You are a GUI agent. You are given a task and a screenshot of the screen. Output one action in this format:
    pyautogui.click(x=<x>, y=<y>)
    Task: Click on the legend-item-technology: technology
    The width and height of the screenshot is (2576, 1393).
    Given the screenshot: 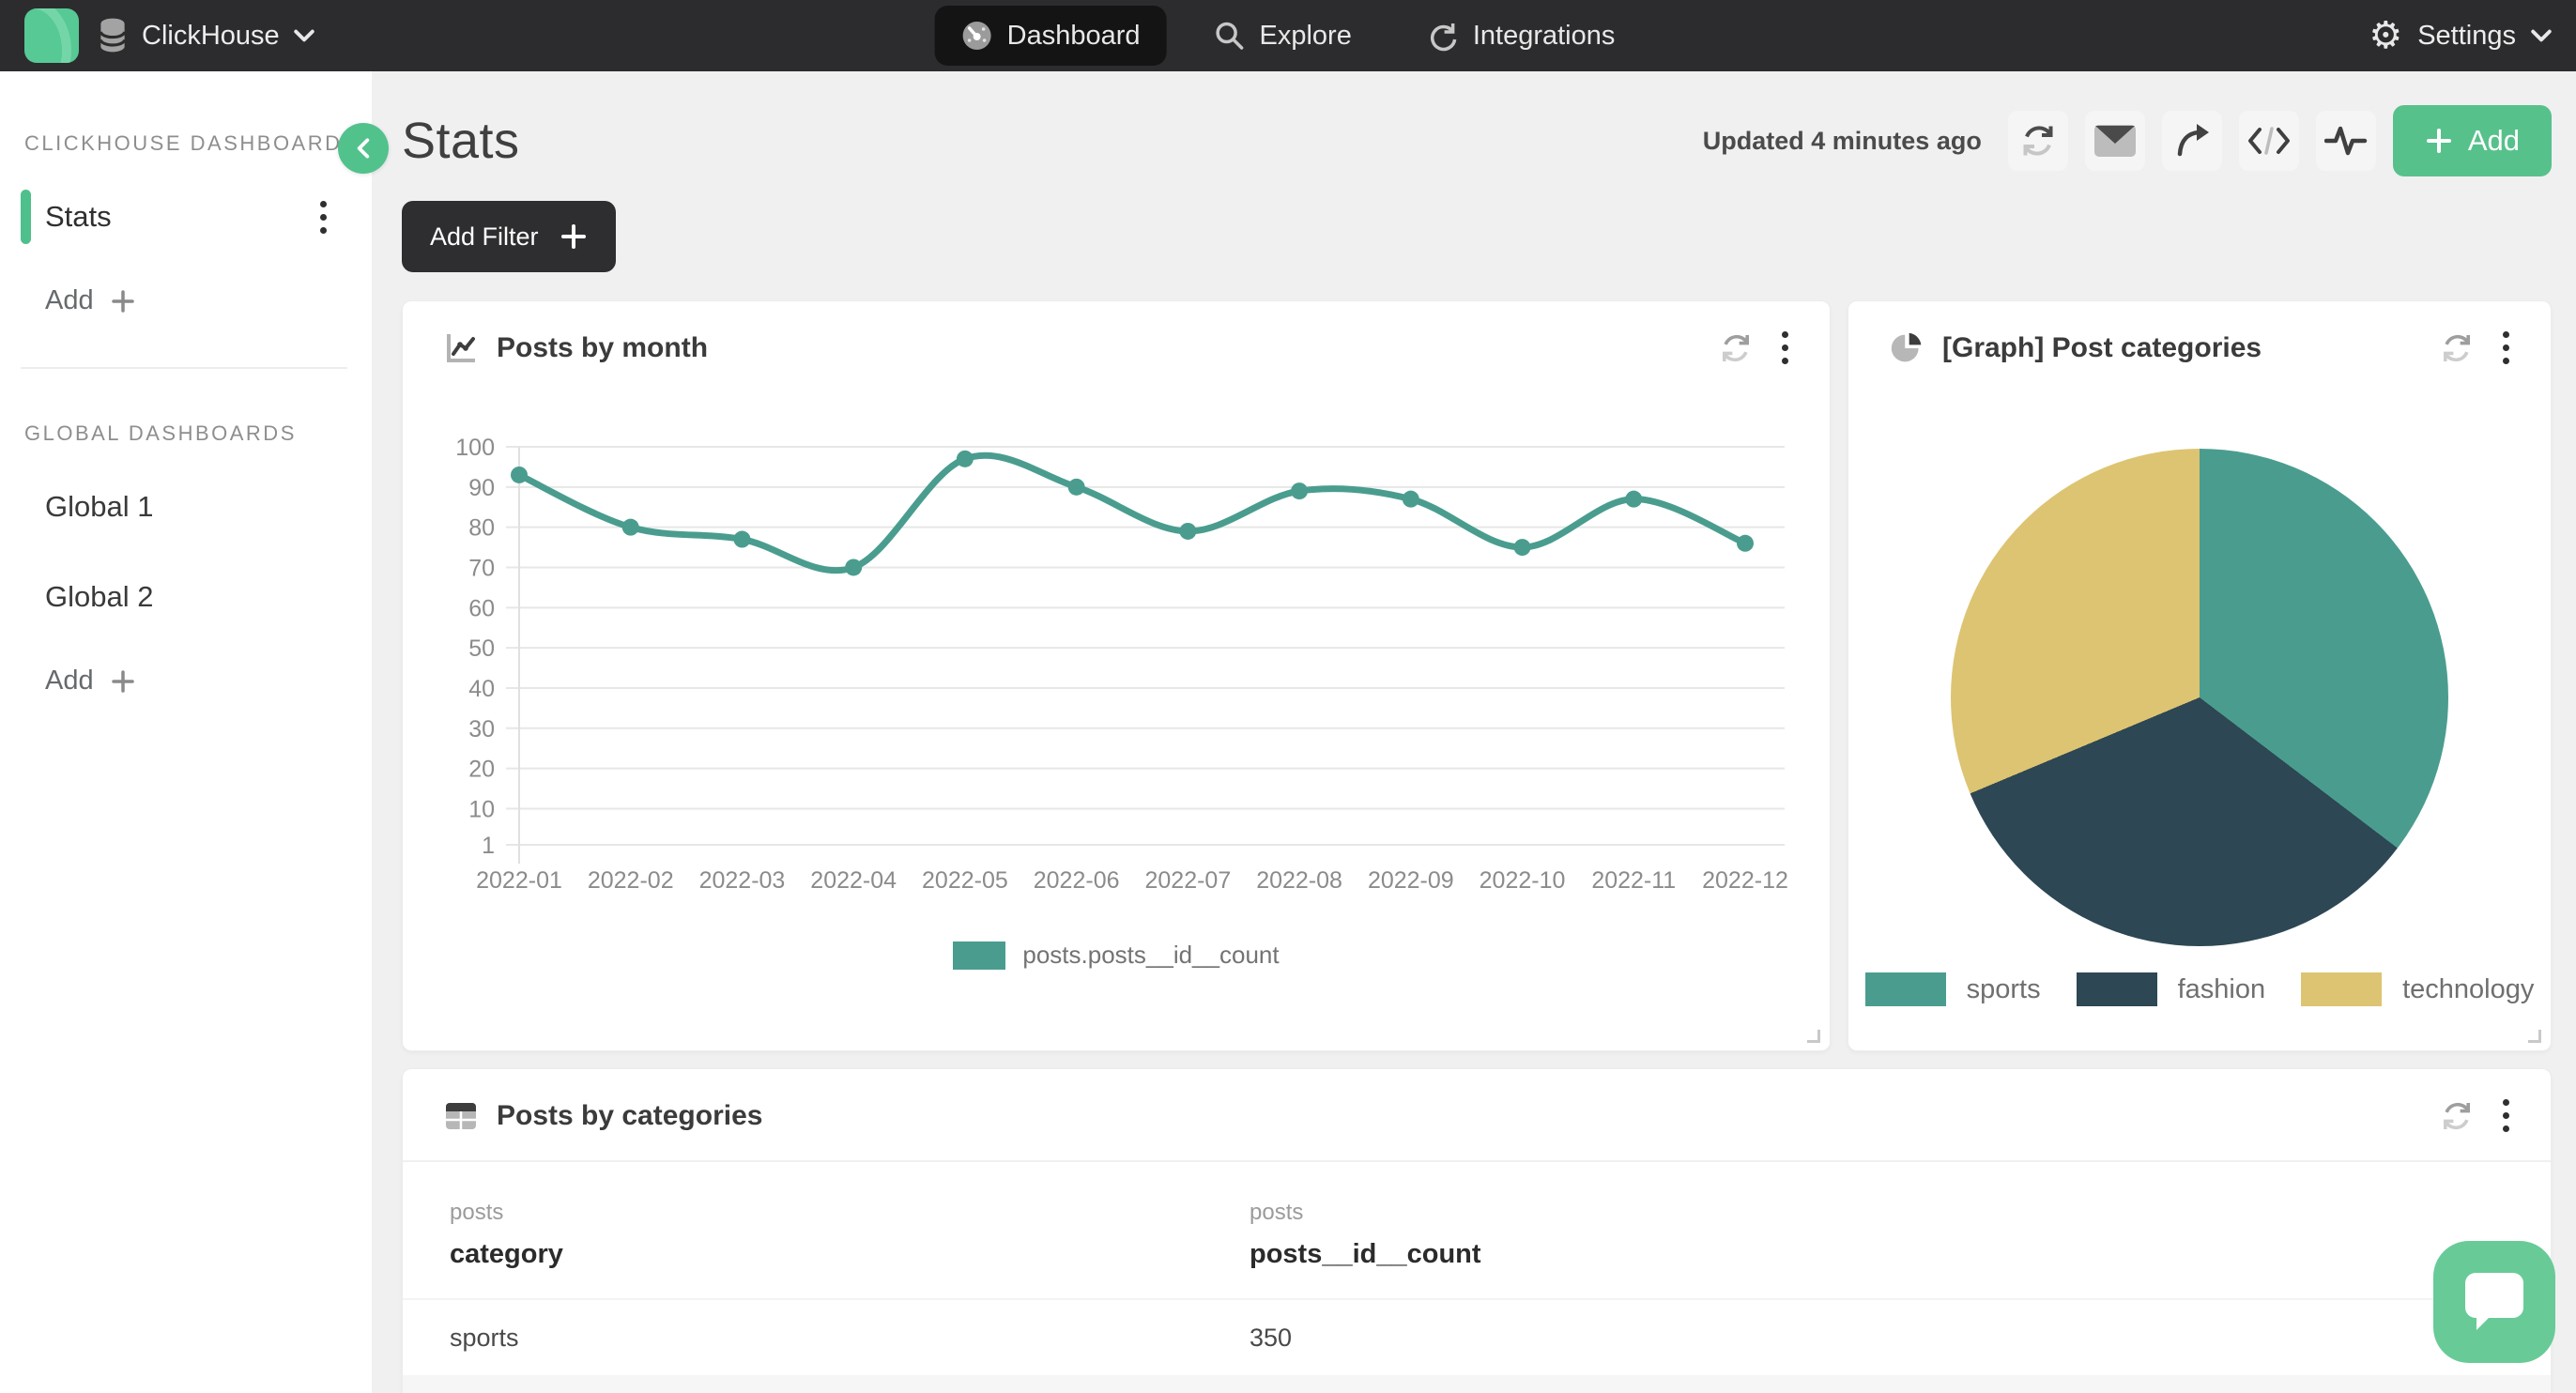 What is the action you would take?
    pyautogui.click(x=2417, y=989)
    